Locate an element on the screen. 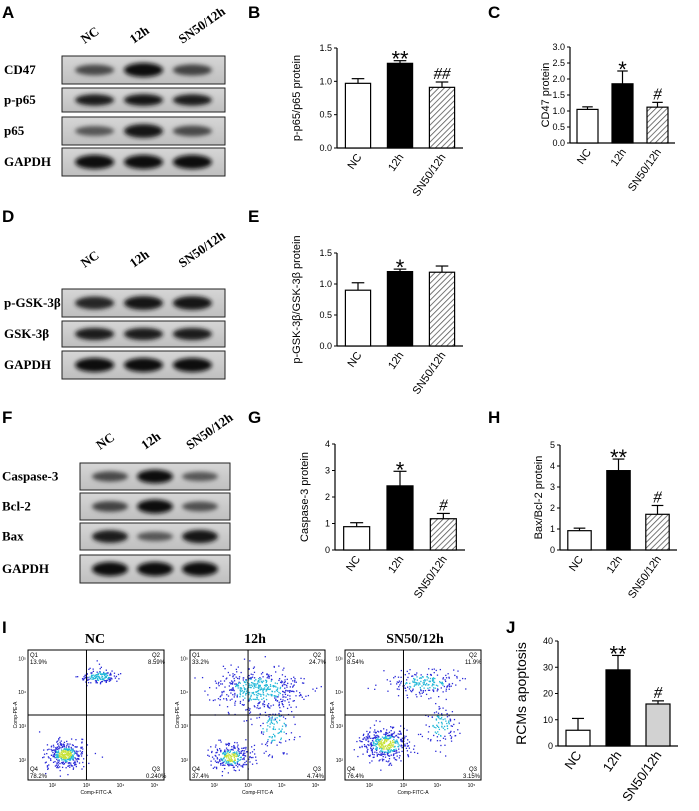 The width and height of the screenshot is (699, 811). chart-g-y-tick-label: 2 is located at coordinates (327, 497).